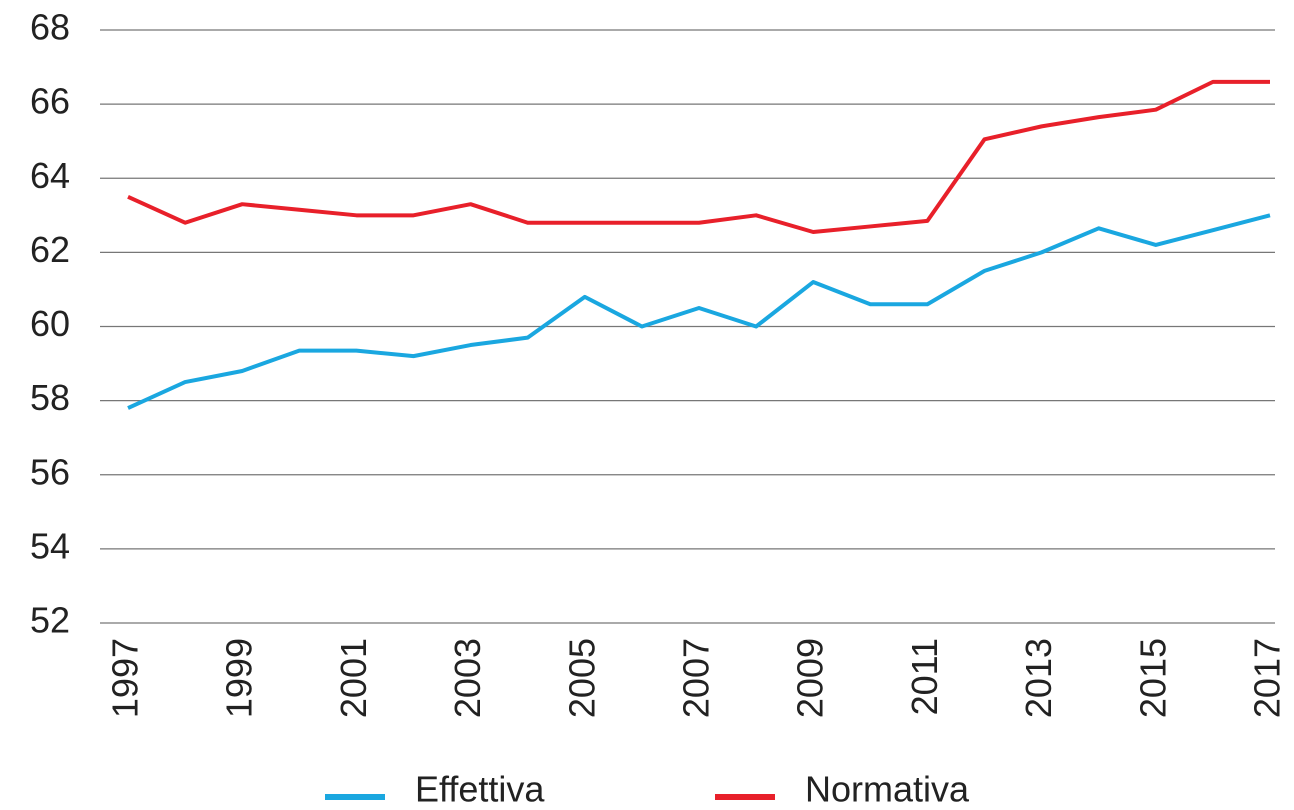  I want to click on y-tick-label: 62, so click(50, 249).